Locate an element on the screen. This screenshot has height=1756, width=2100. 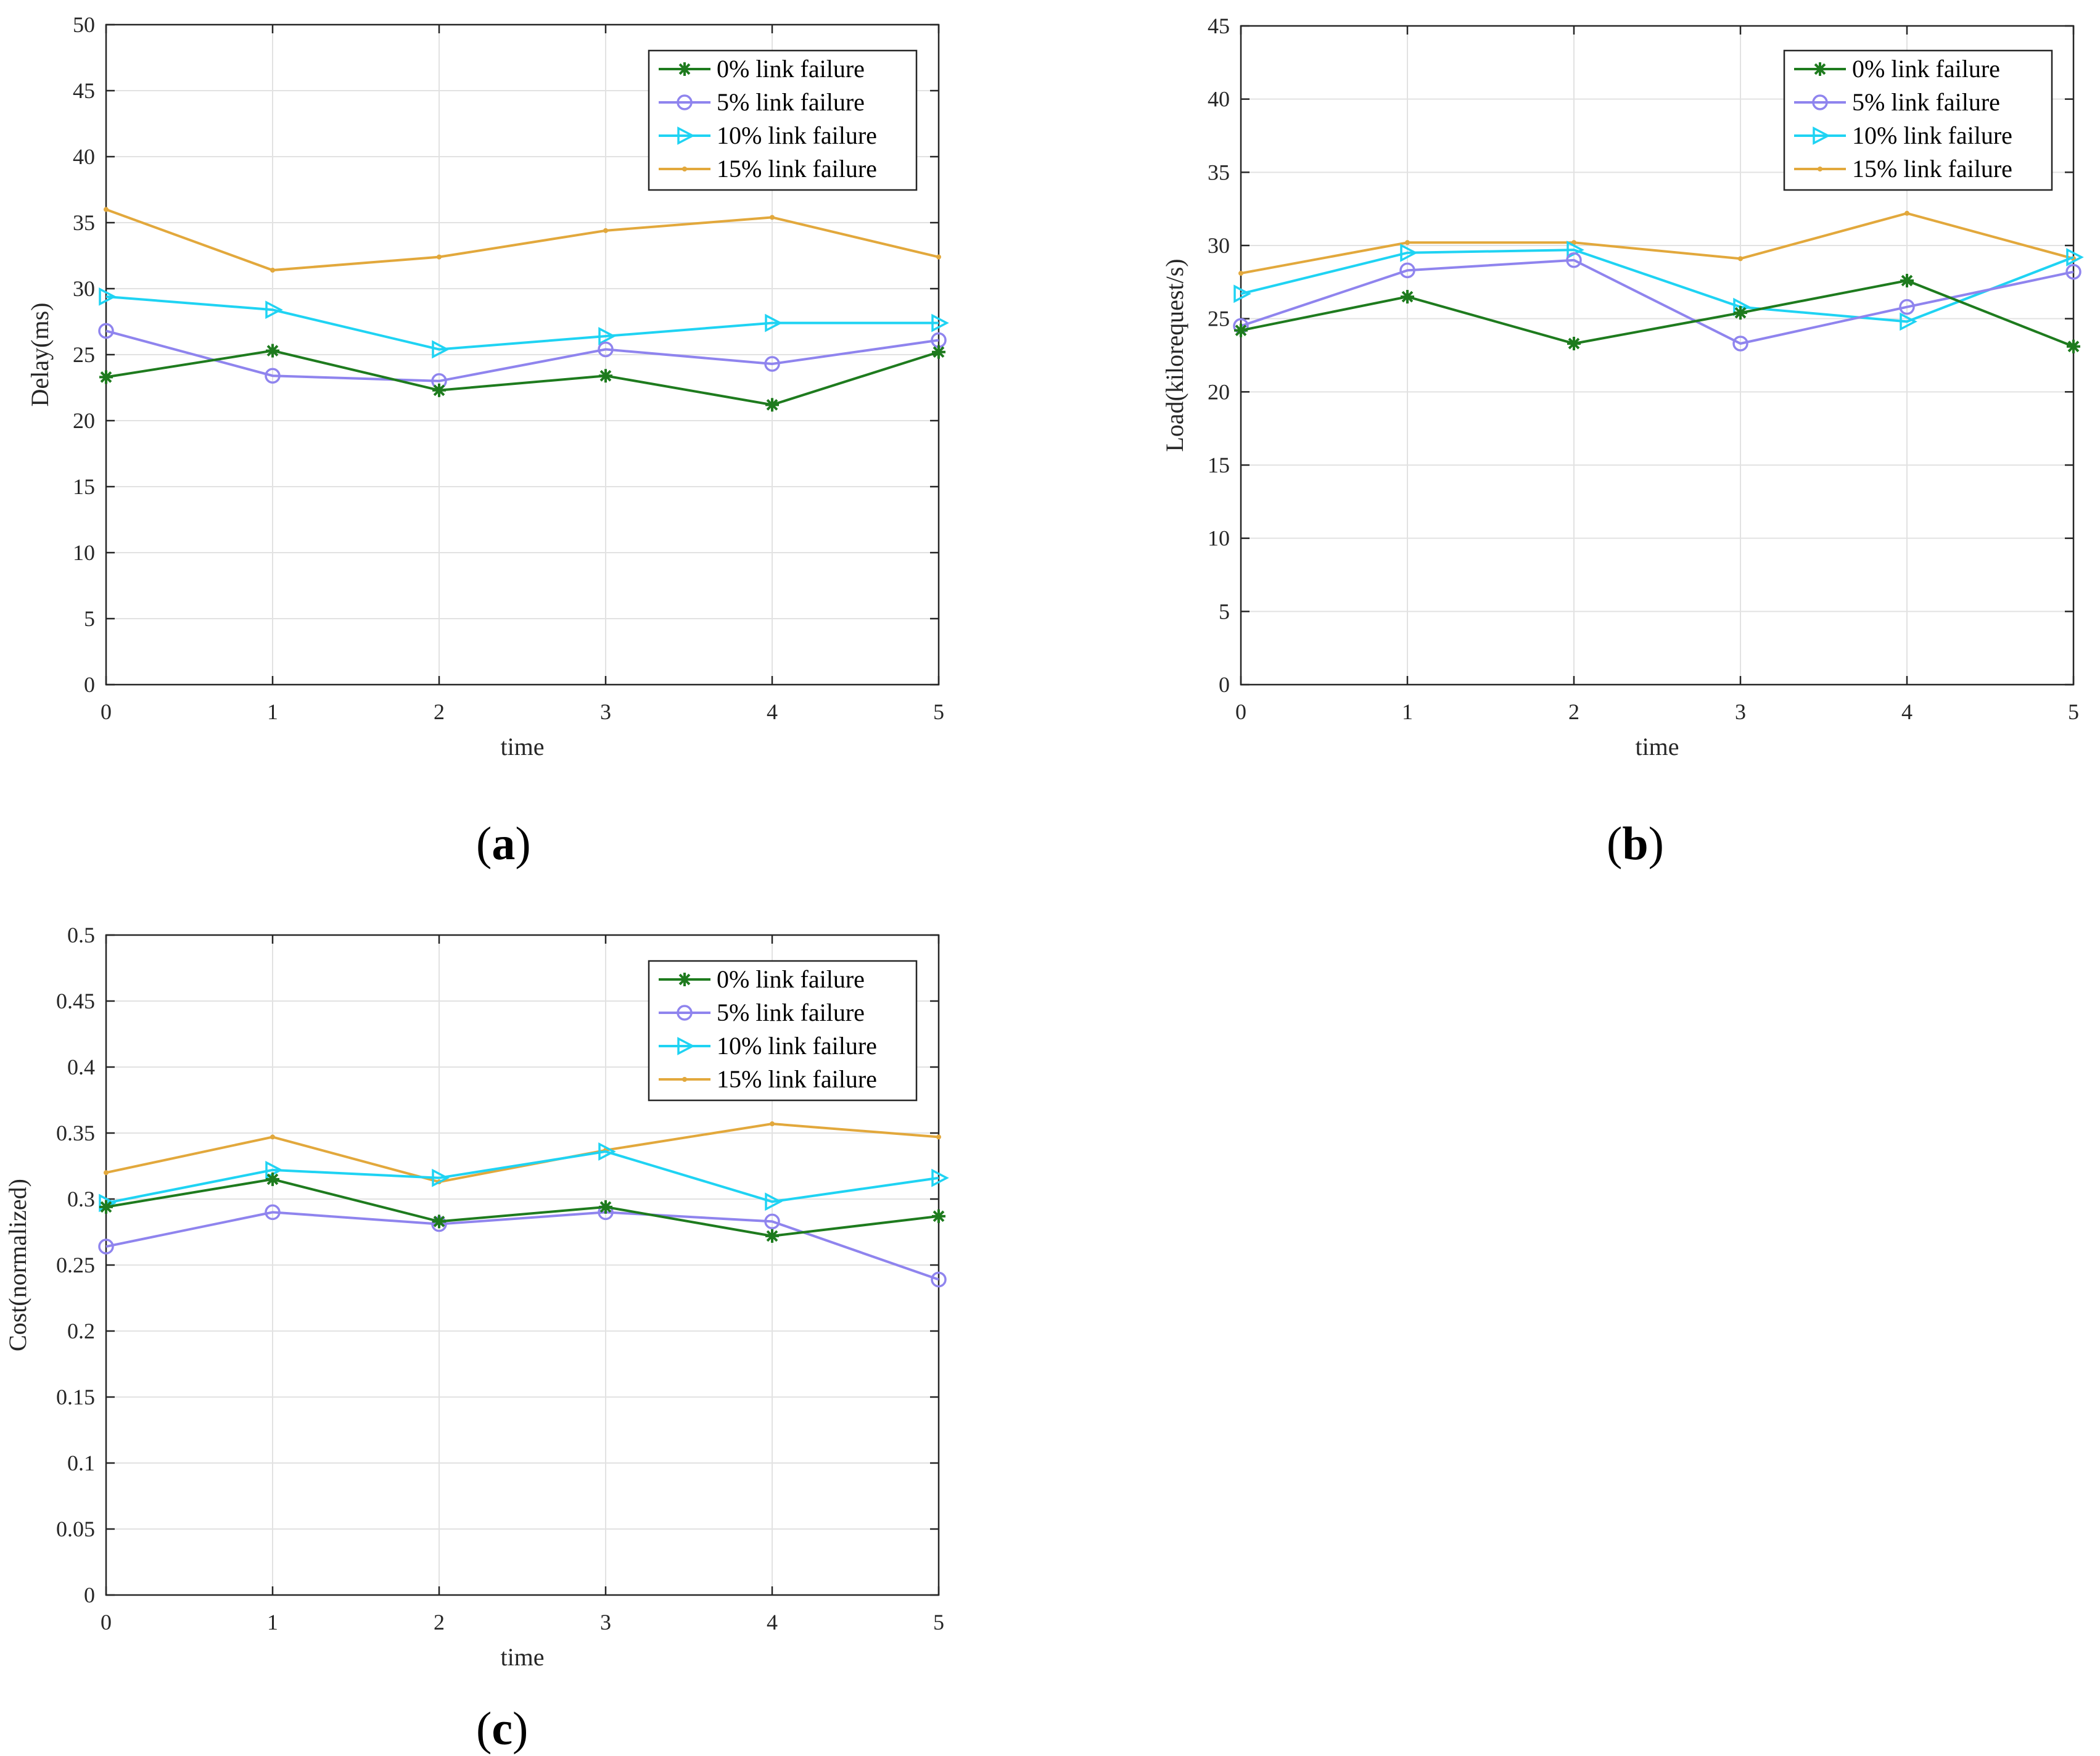
y-axis-label-a: Delay(ms) is located at coordinates (40, 355).